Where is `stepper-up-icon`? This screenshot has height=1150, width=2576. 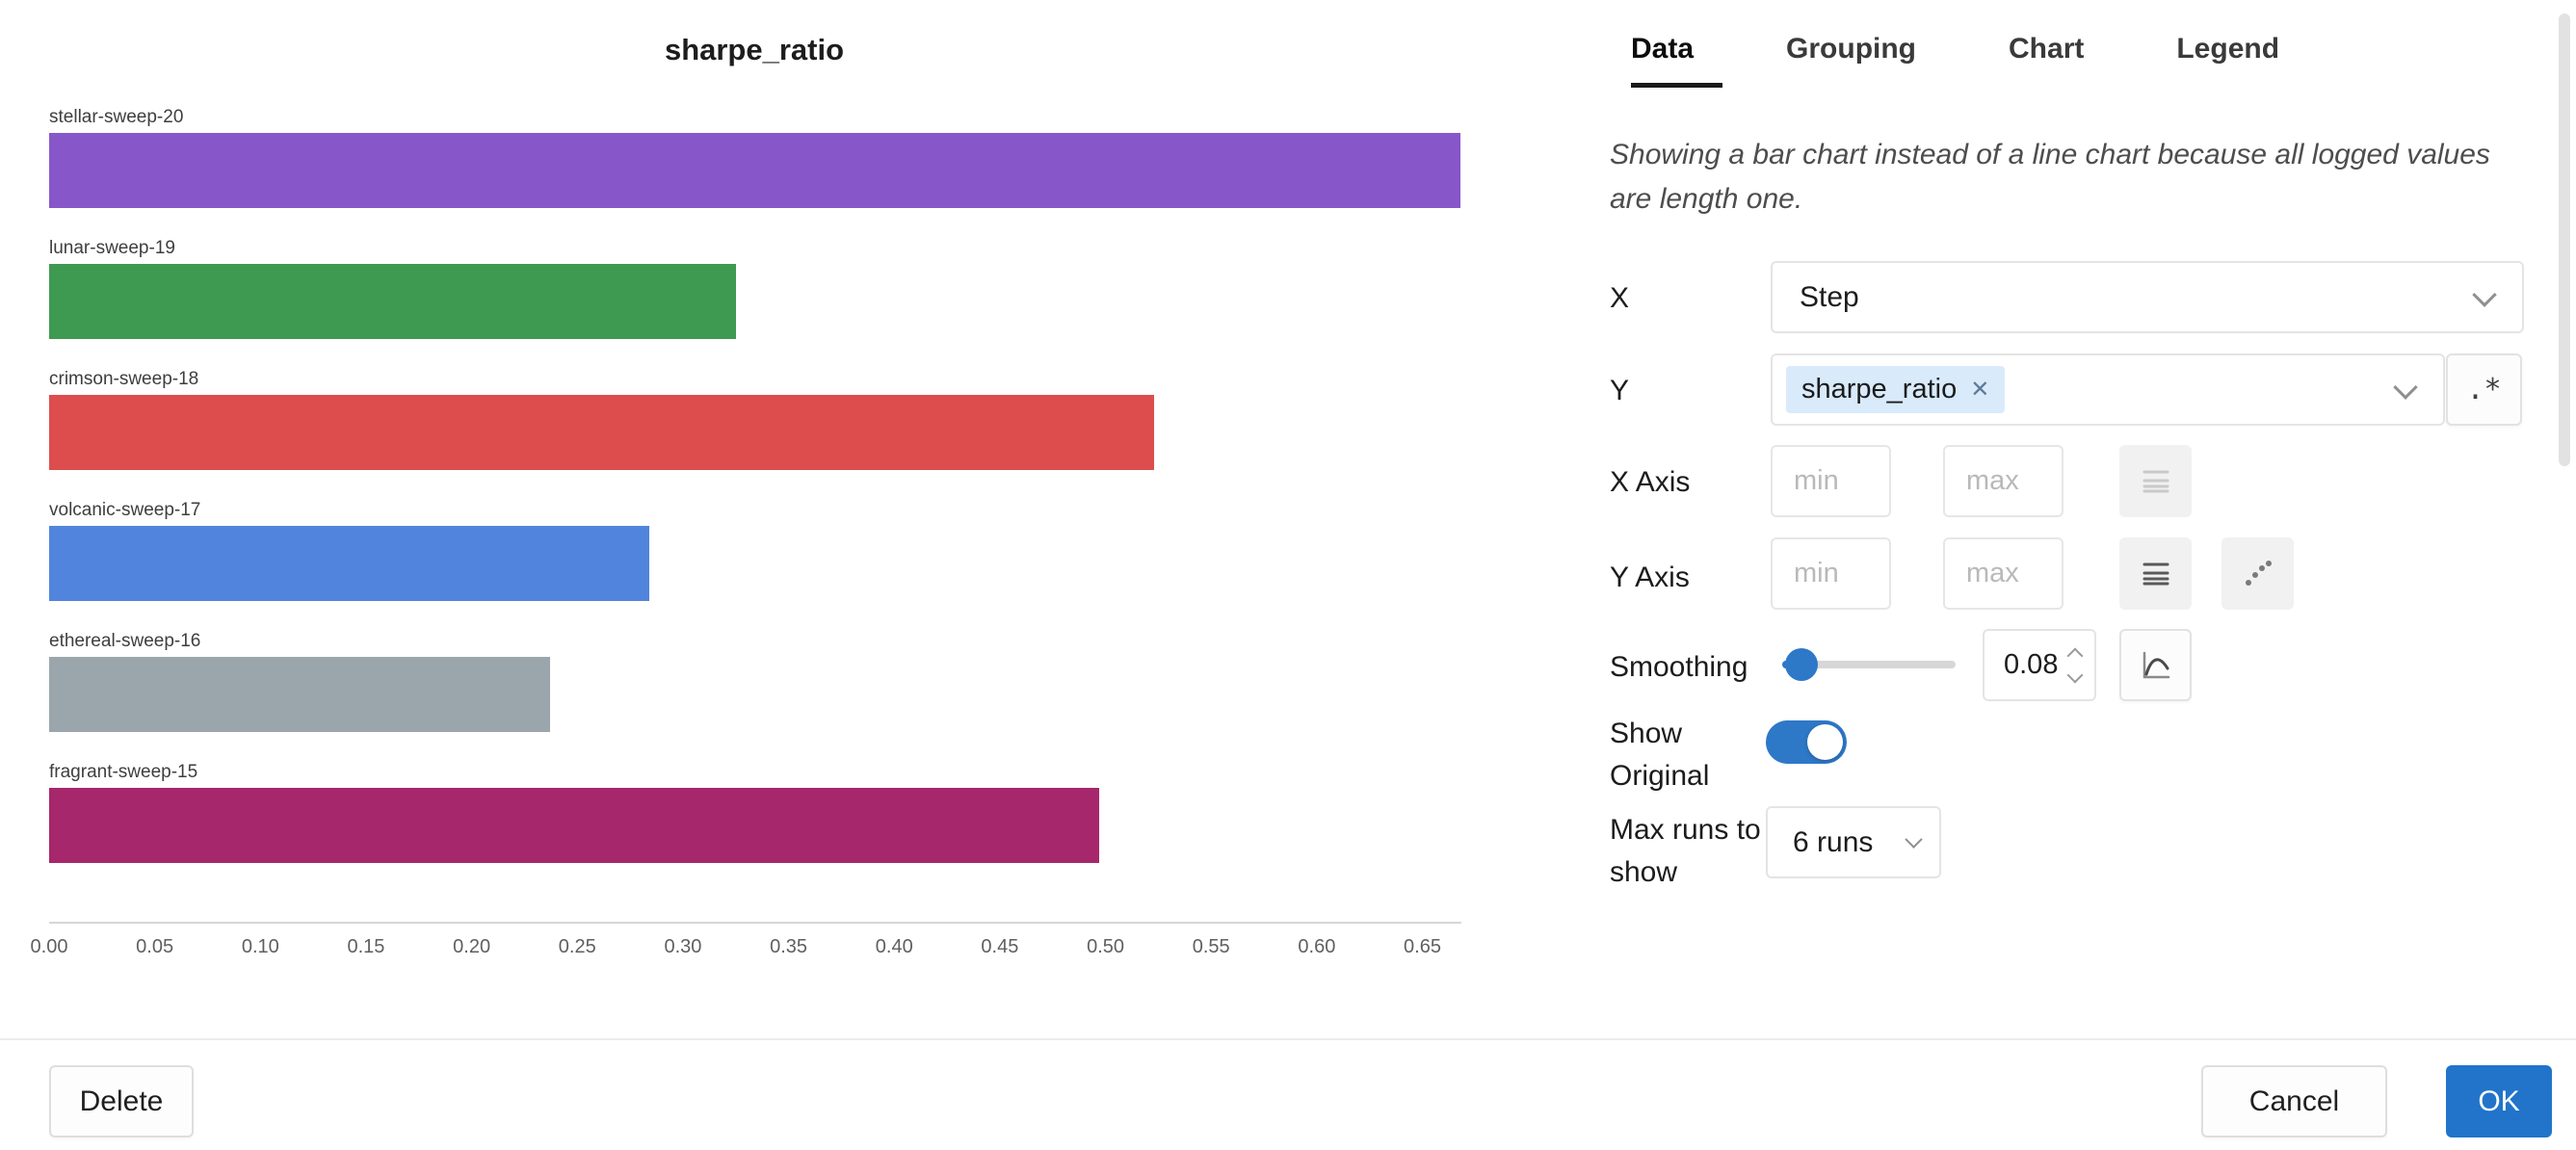 stepper-up-icon is located at coordinates (2075, 655).